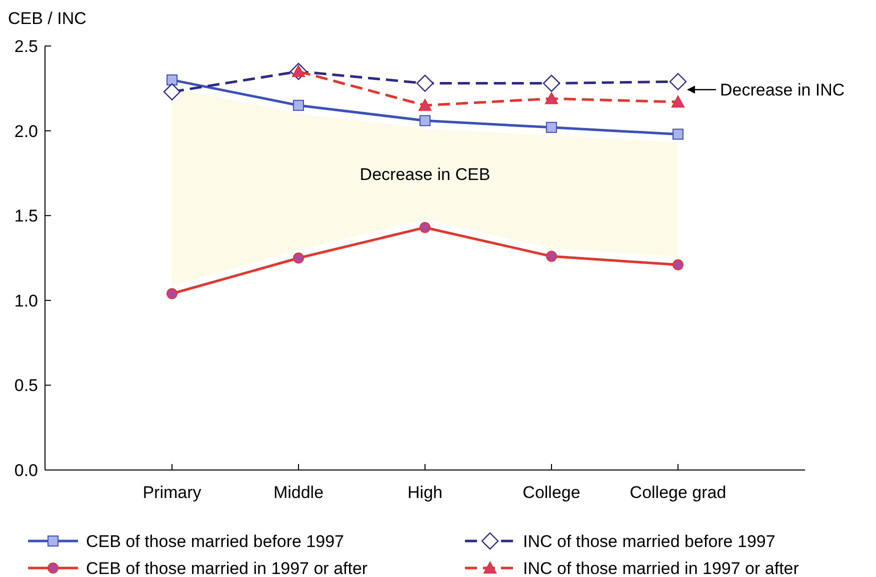  Describe the element at coordinates (215, 541) in the screenshot. I see `legend-label: CEB of those married before 1997` at that location.